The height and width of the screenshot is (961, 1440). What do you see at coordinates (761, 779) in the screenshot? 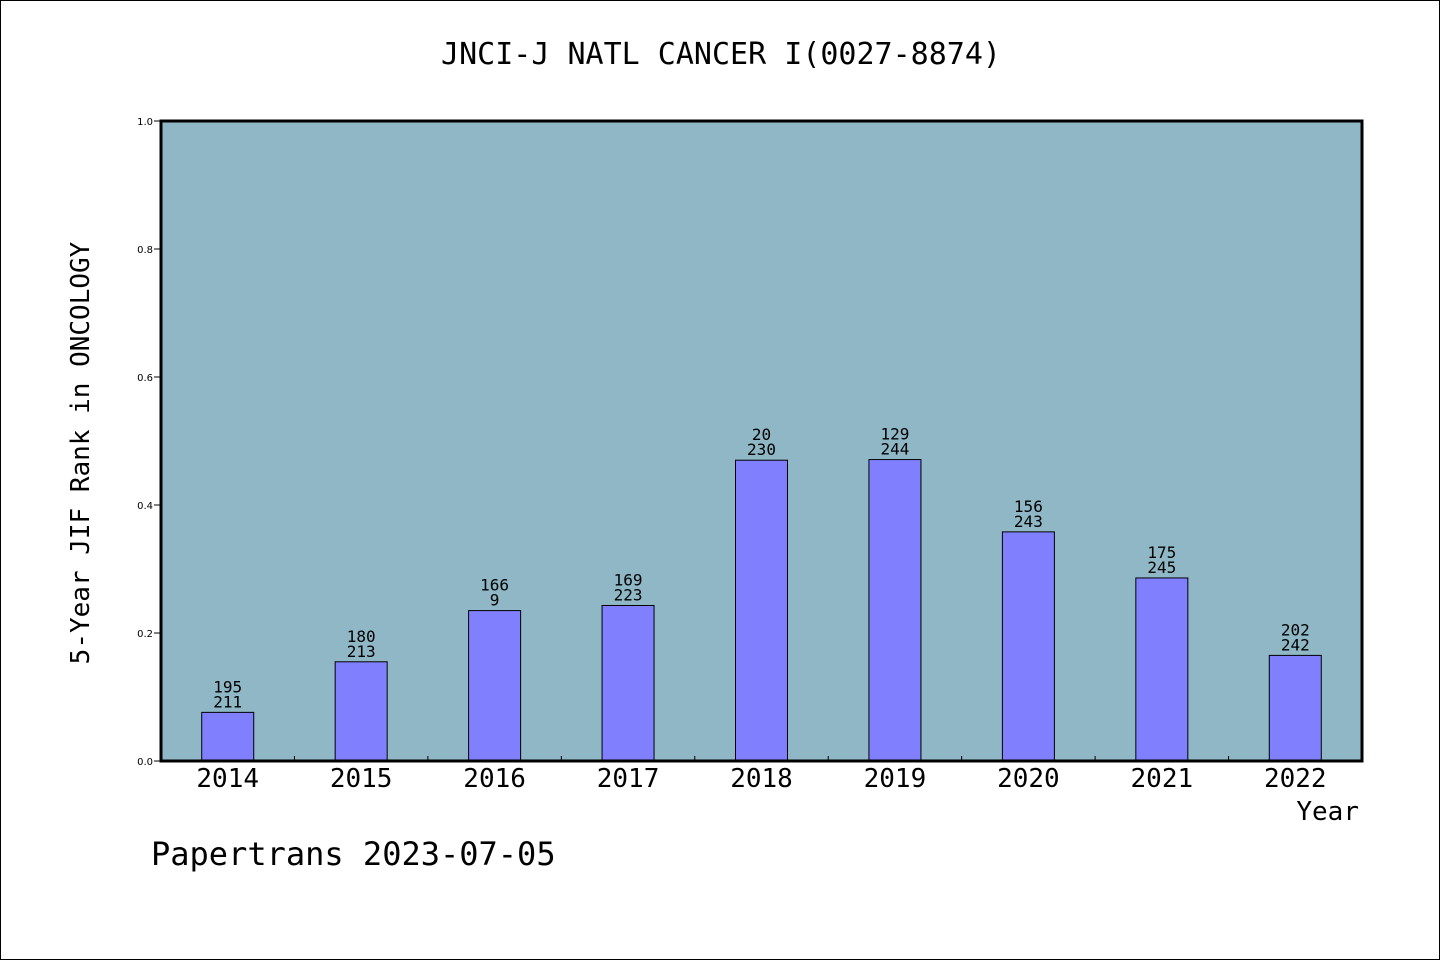
I see `x-tick-label: 2018` at bounding box center [761, 779].